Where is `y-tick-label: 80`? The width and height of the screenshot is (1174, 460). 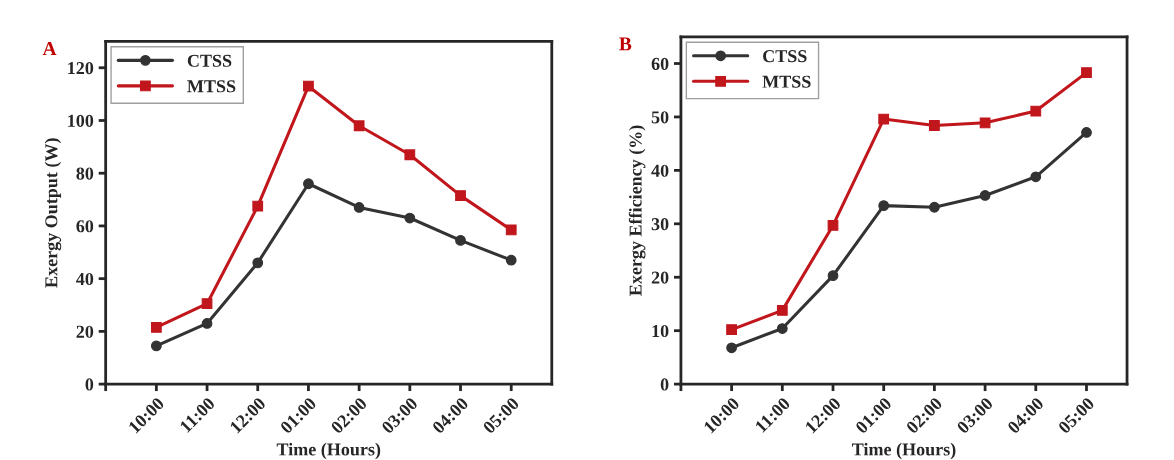 y-tick-label: 80 is located at coordinates (85, 173).